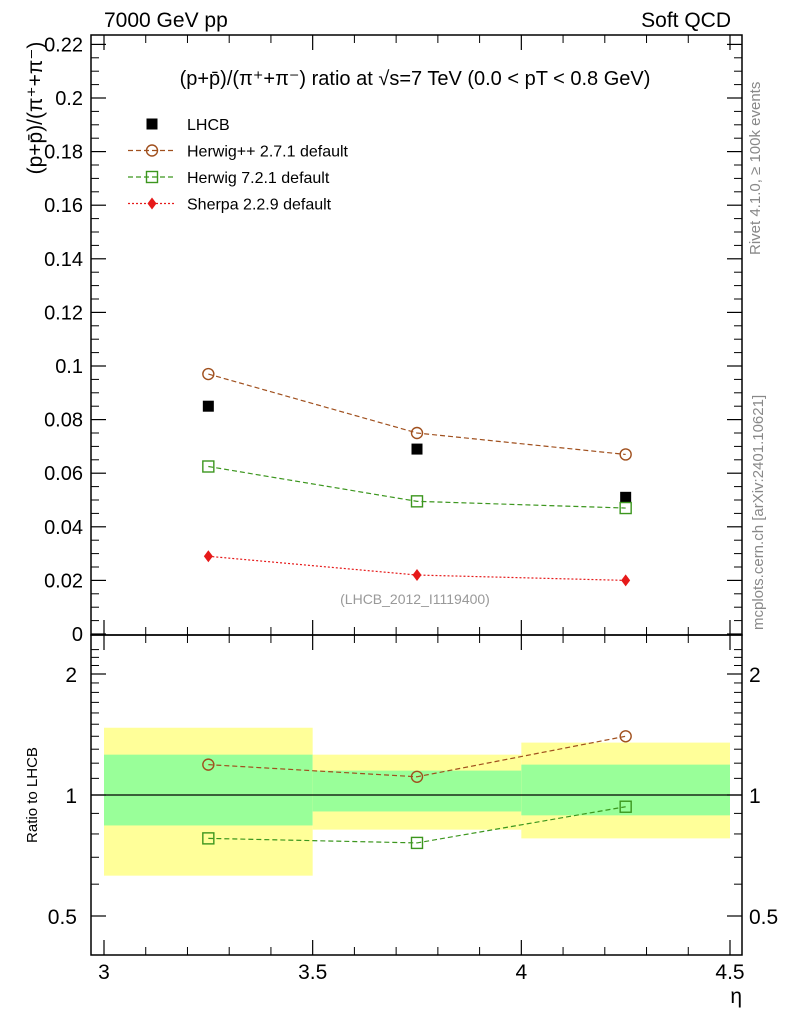 Image resolution: width=786 pixels, height=1024 pixels. What do you see at coordinates (755, 675) in the screenshot?
I see `ratio-y-tick-label-right: 2` at bounding box center [755, 675].